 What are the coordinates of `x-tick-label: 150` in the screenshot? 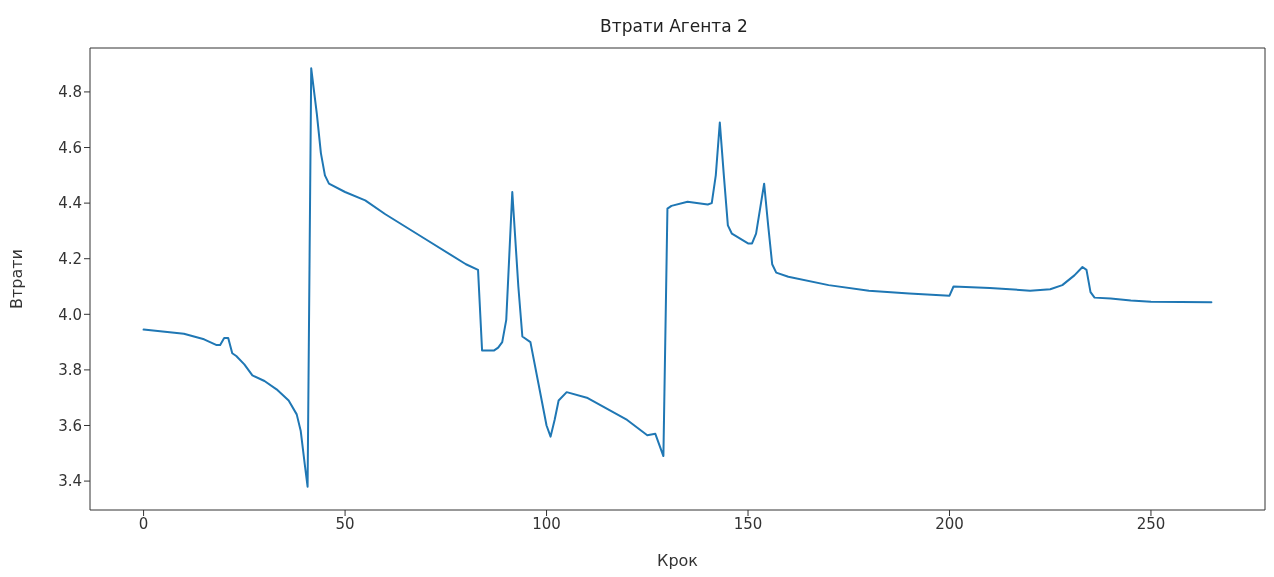 It's located at (748, 523).